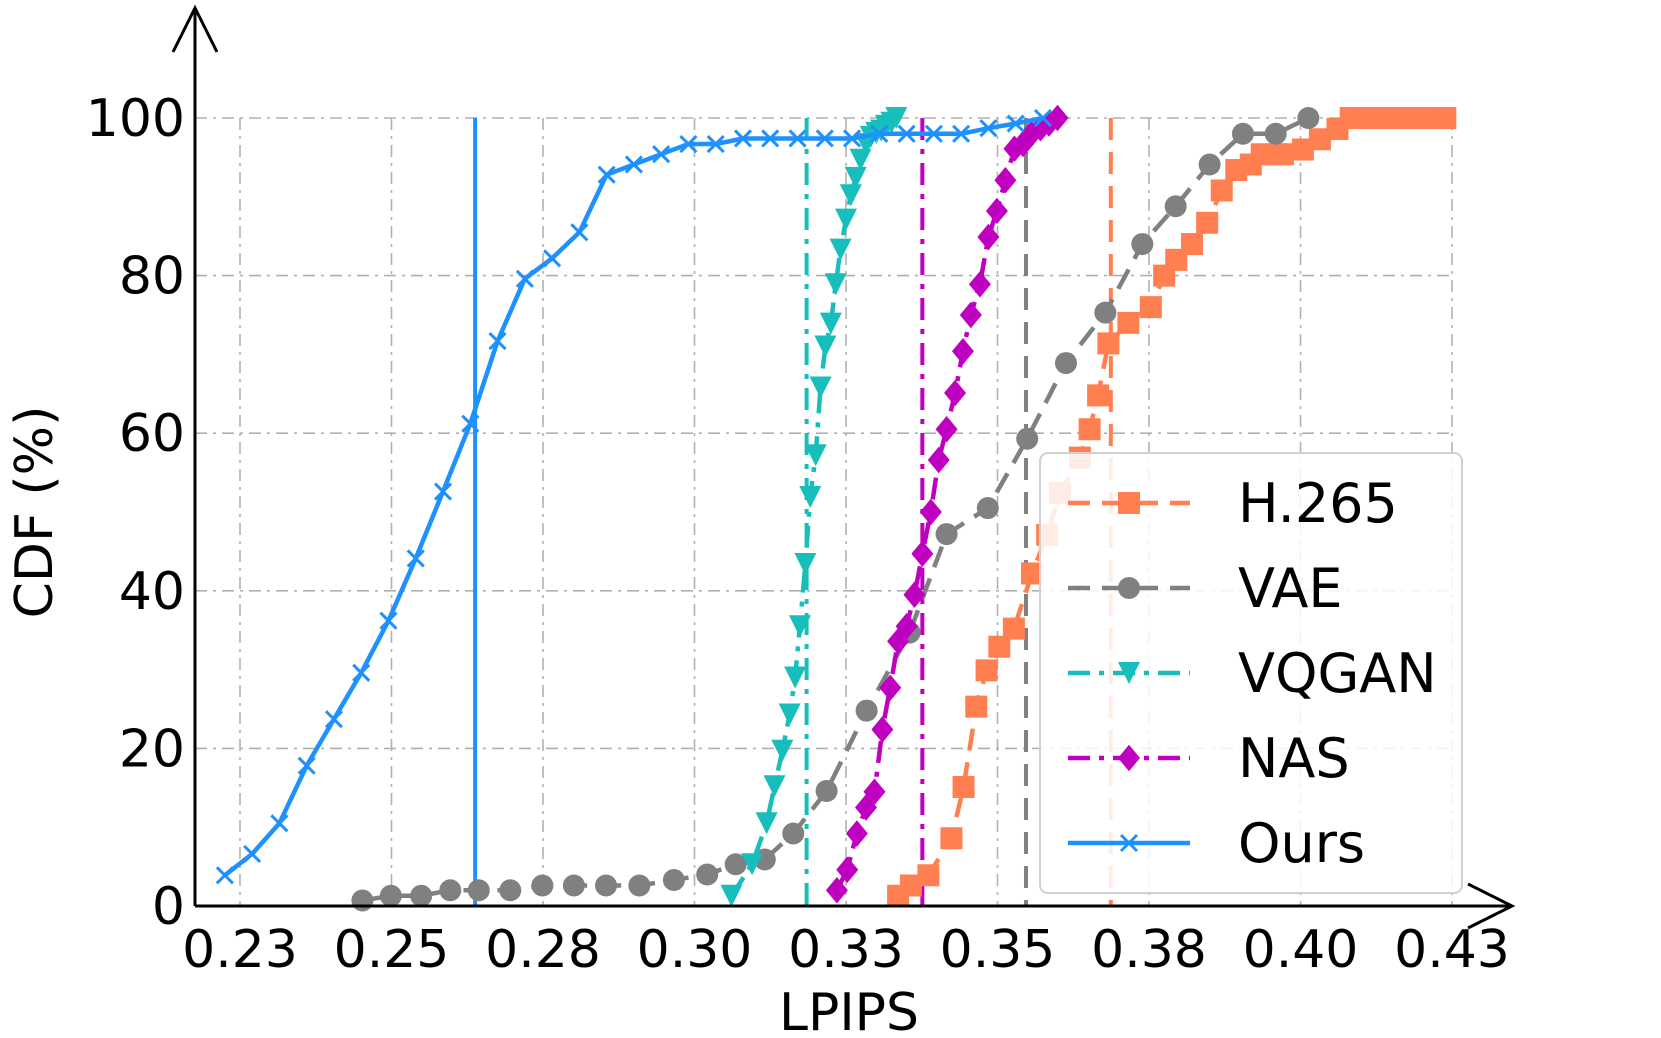  What do you see at coordinates (152, 749) in the screenshot?
I see `y-tick-label: 20` at bounding box center [152, 749].